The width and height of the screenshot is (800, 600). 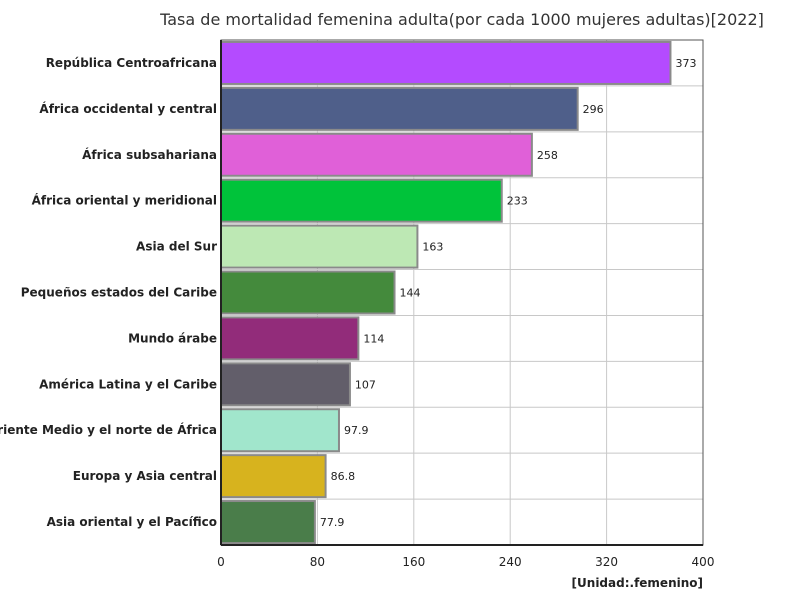 What do you see at coordinates (365, 384) in the screenshot?
I see `value-label: 107` at bounding box center [365, 384].